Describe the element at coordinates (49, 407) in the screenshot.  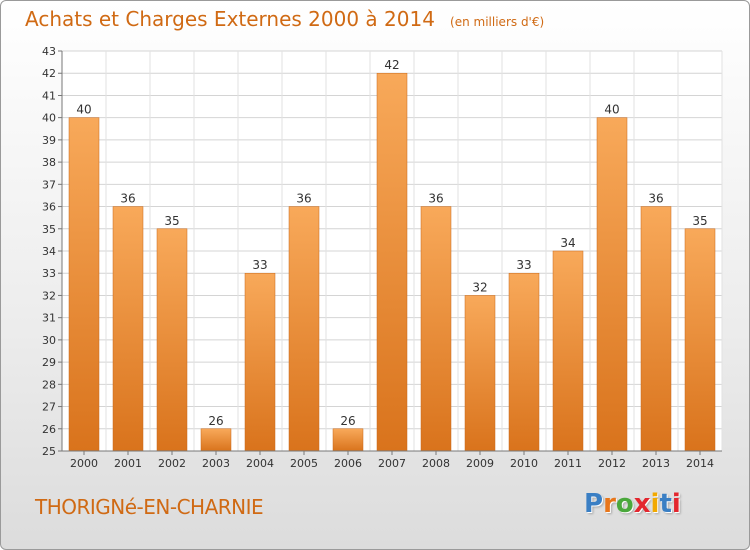
I see `y-tick-label: 27` at that location.